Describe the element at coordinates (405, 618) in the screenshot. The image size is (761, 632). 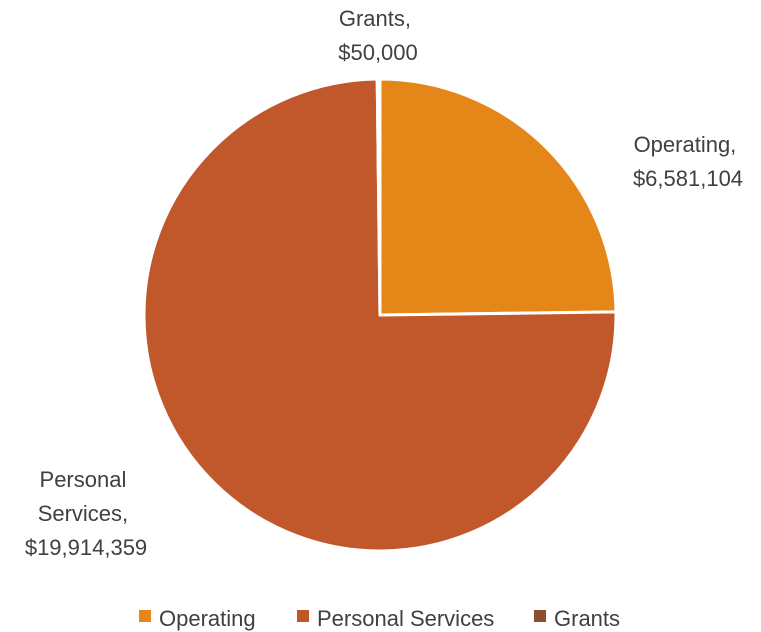
I see `legend-label-personal-services: Personal Services` at that location.